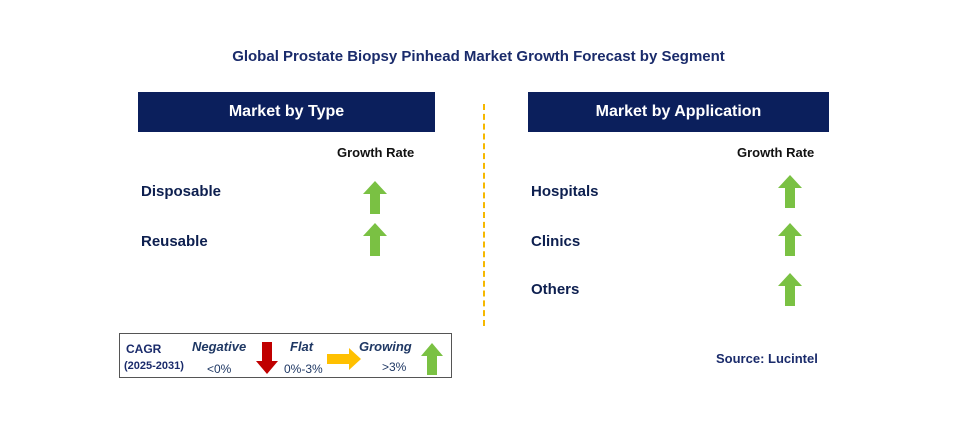 Image resolution: width=957 pixels, height=428 pixels. Describe the element at coordinates (555, 289) in the screenshot. I see `application-item-others: Others` at that location.